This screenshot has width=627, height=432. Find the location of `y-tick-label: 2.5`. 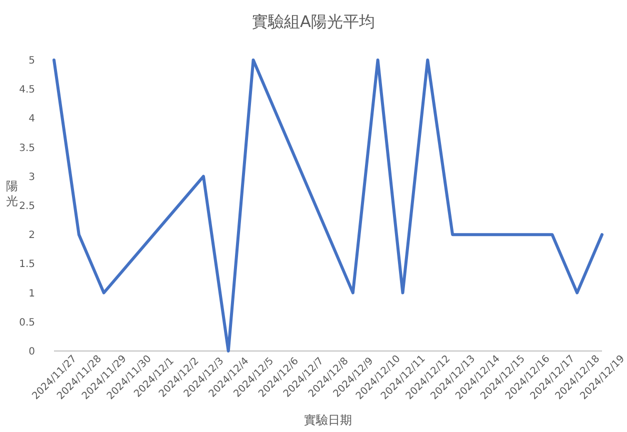

y-tick-label: 2.5 is located at coordinates (27, 206).